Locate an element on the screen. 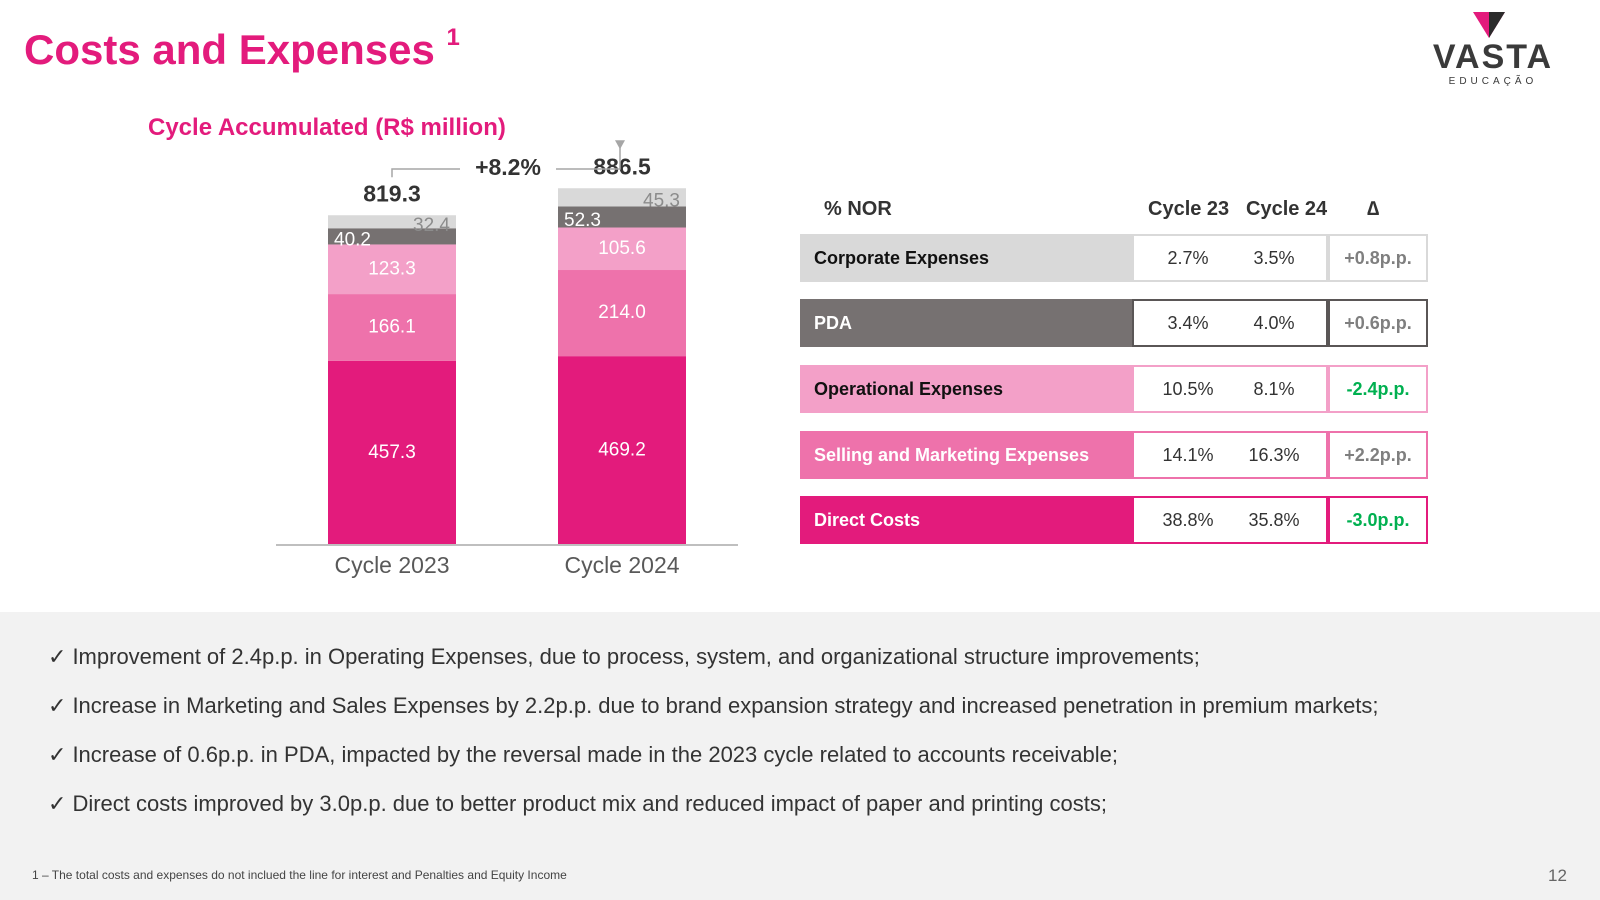  row-label: PDA is located at coordinates (966, 323).